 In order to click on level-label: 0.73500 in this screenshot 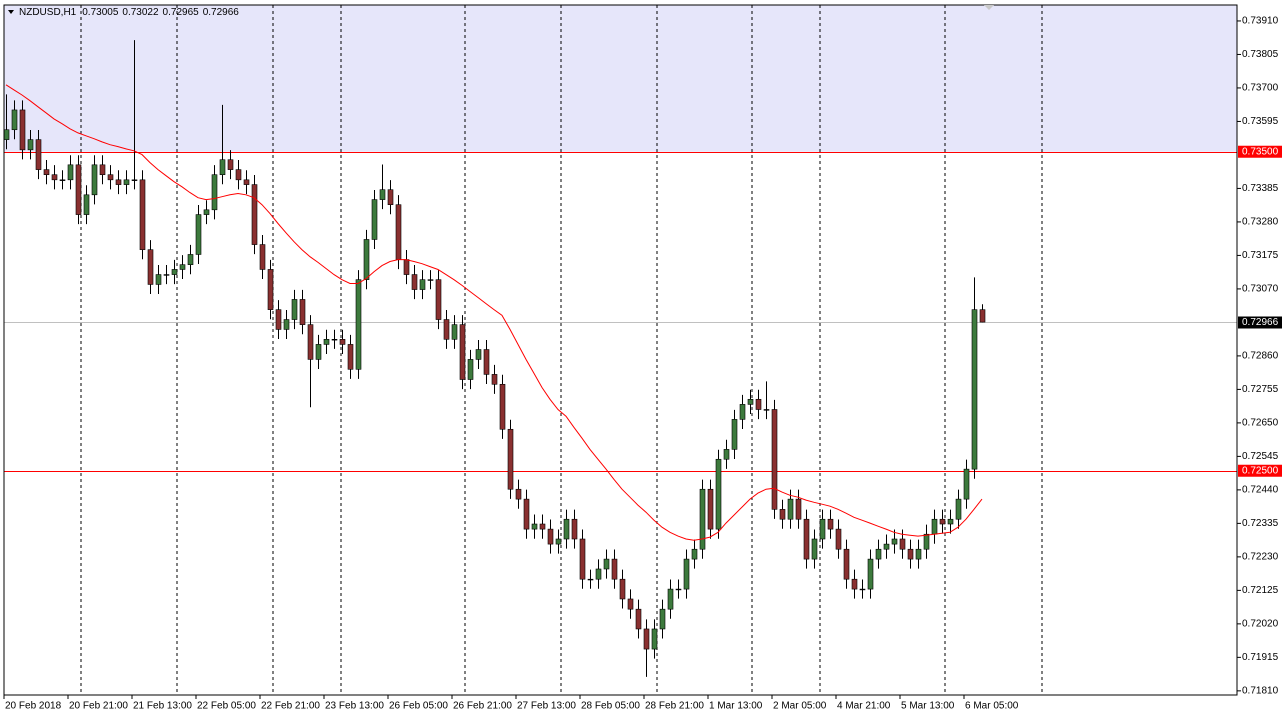, I will do `click(1260, 151)`.